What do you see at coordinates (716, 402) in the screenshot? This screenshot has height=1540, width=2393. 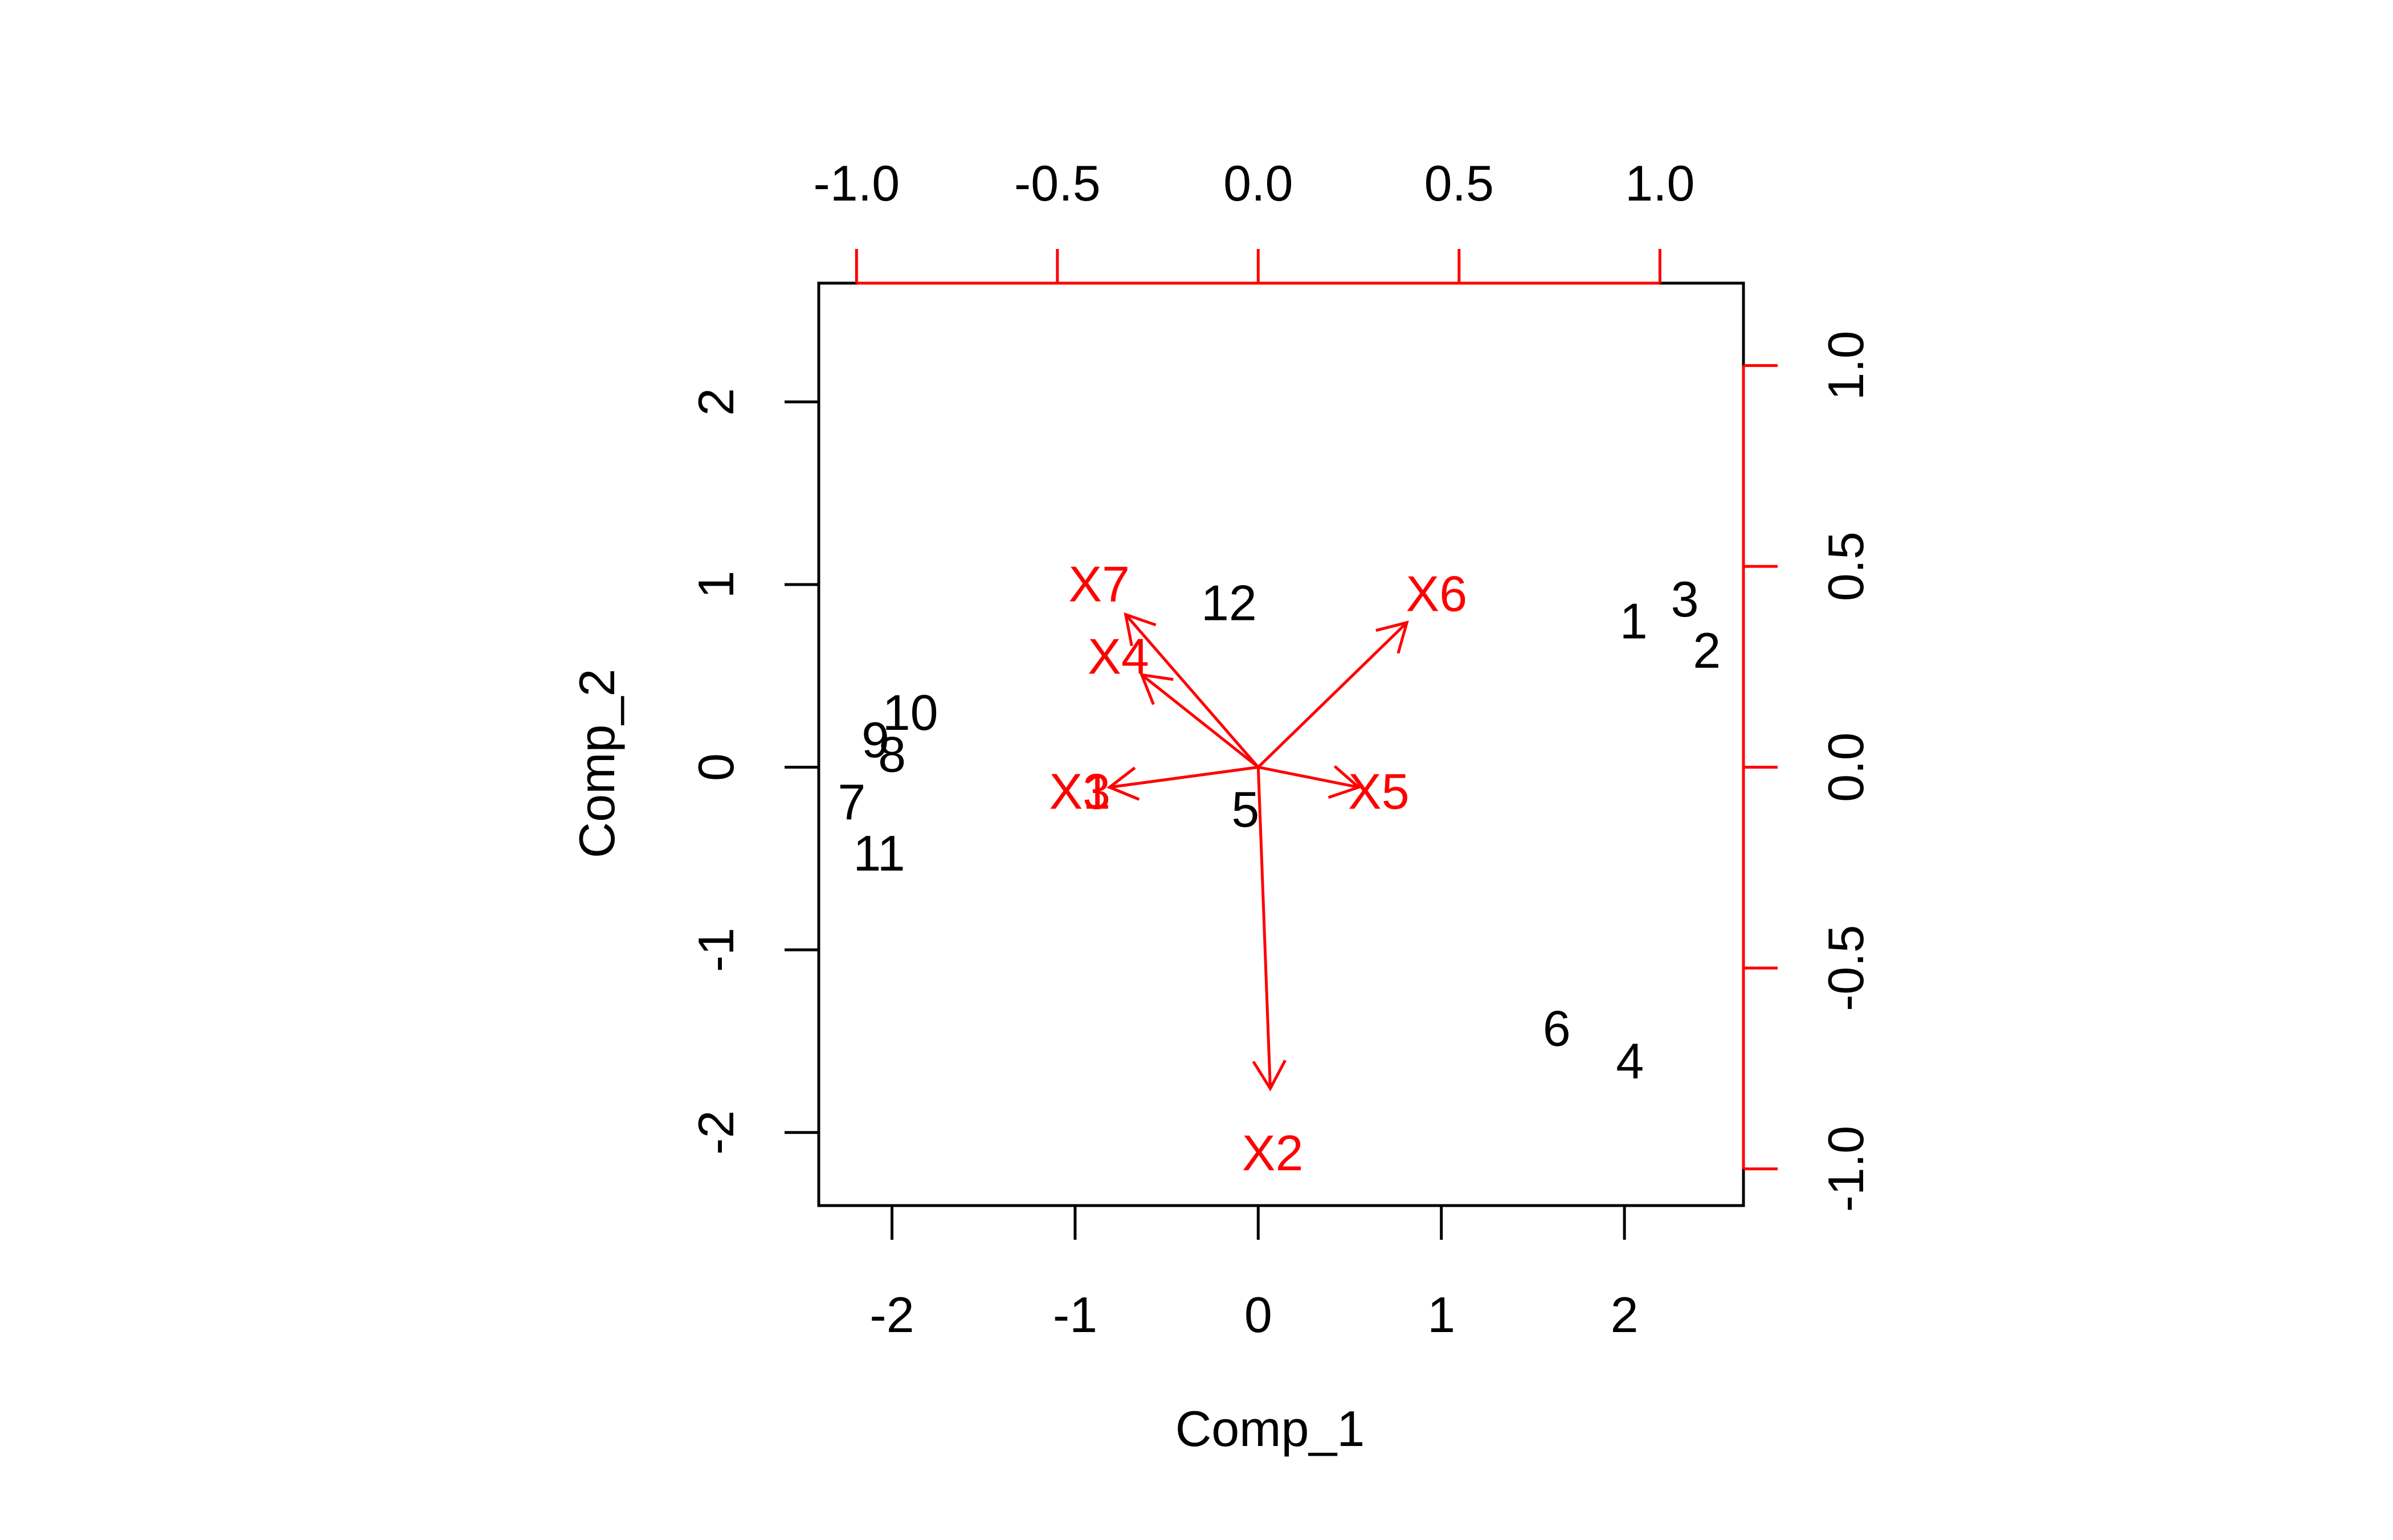 I see `y-tick-label: 2` at bounding box center [716, 402].